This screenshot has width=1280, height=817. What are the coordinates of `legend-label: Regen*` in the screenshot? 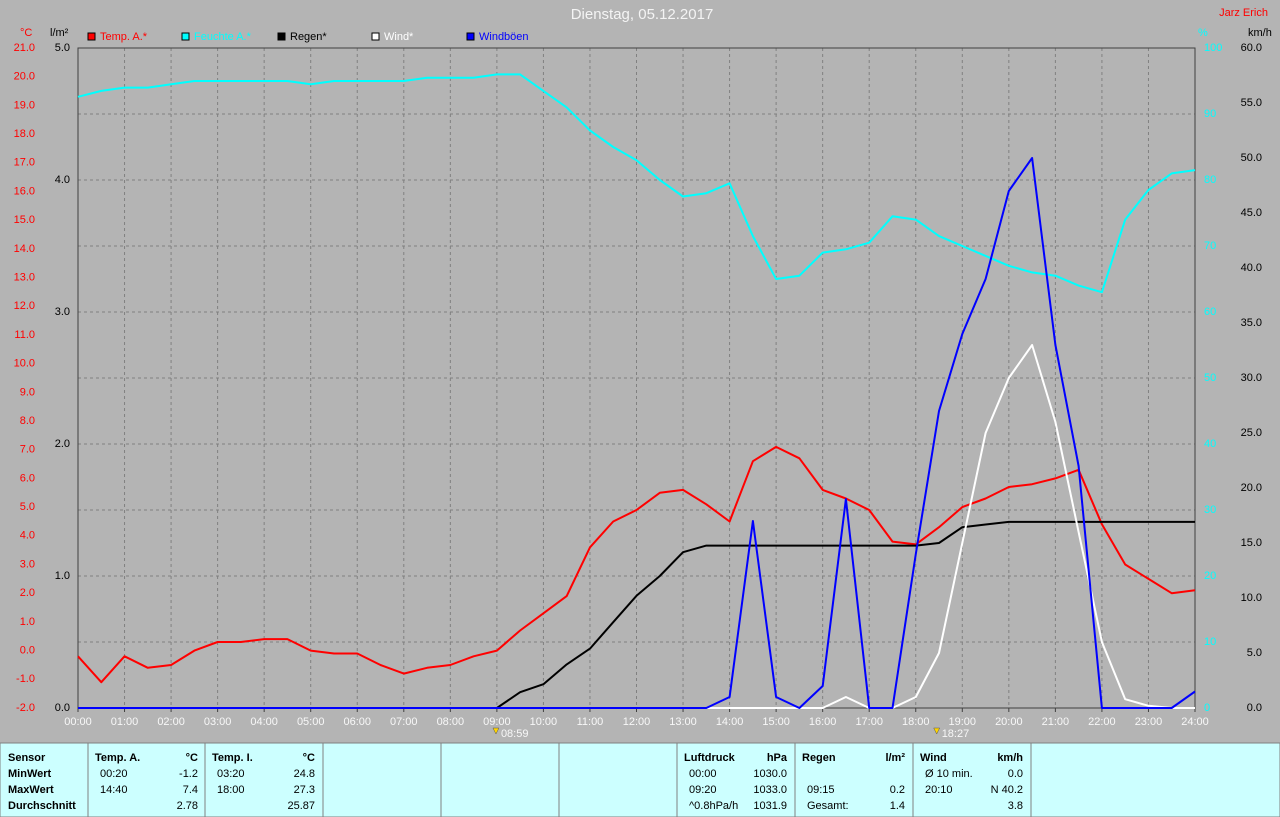 It's located at (308, 37).